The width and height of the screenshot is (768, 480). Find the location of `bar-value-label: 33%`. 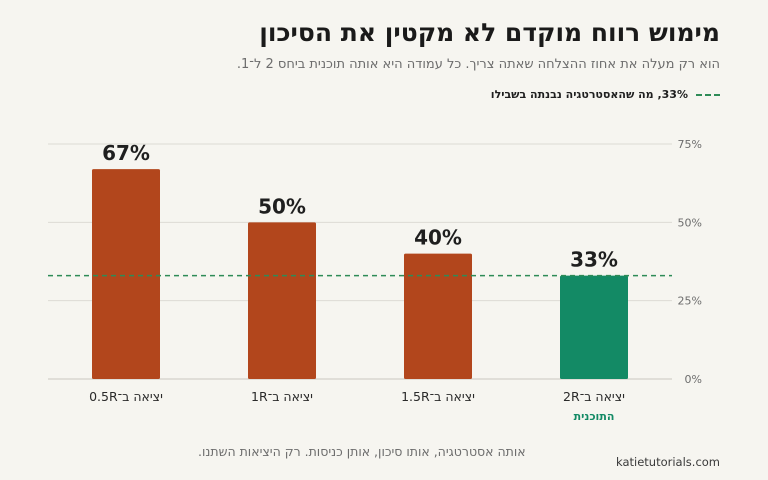

bar-value-label: 33% is located at coordinates (594, 260).